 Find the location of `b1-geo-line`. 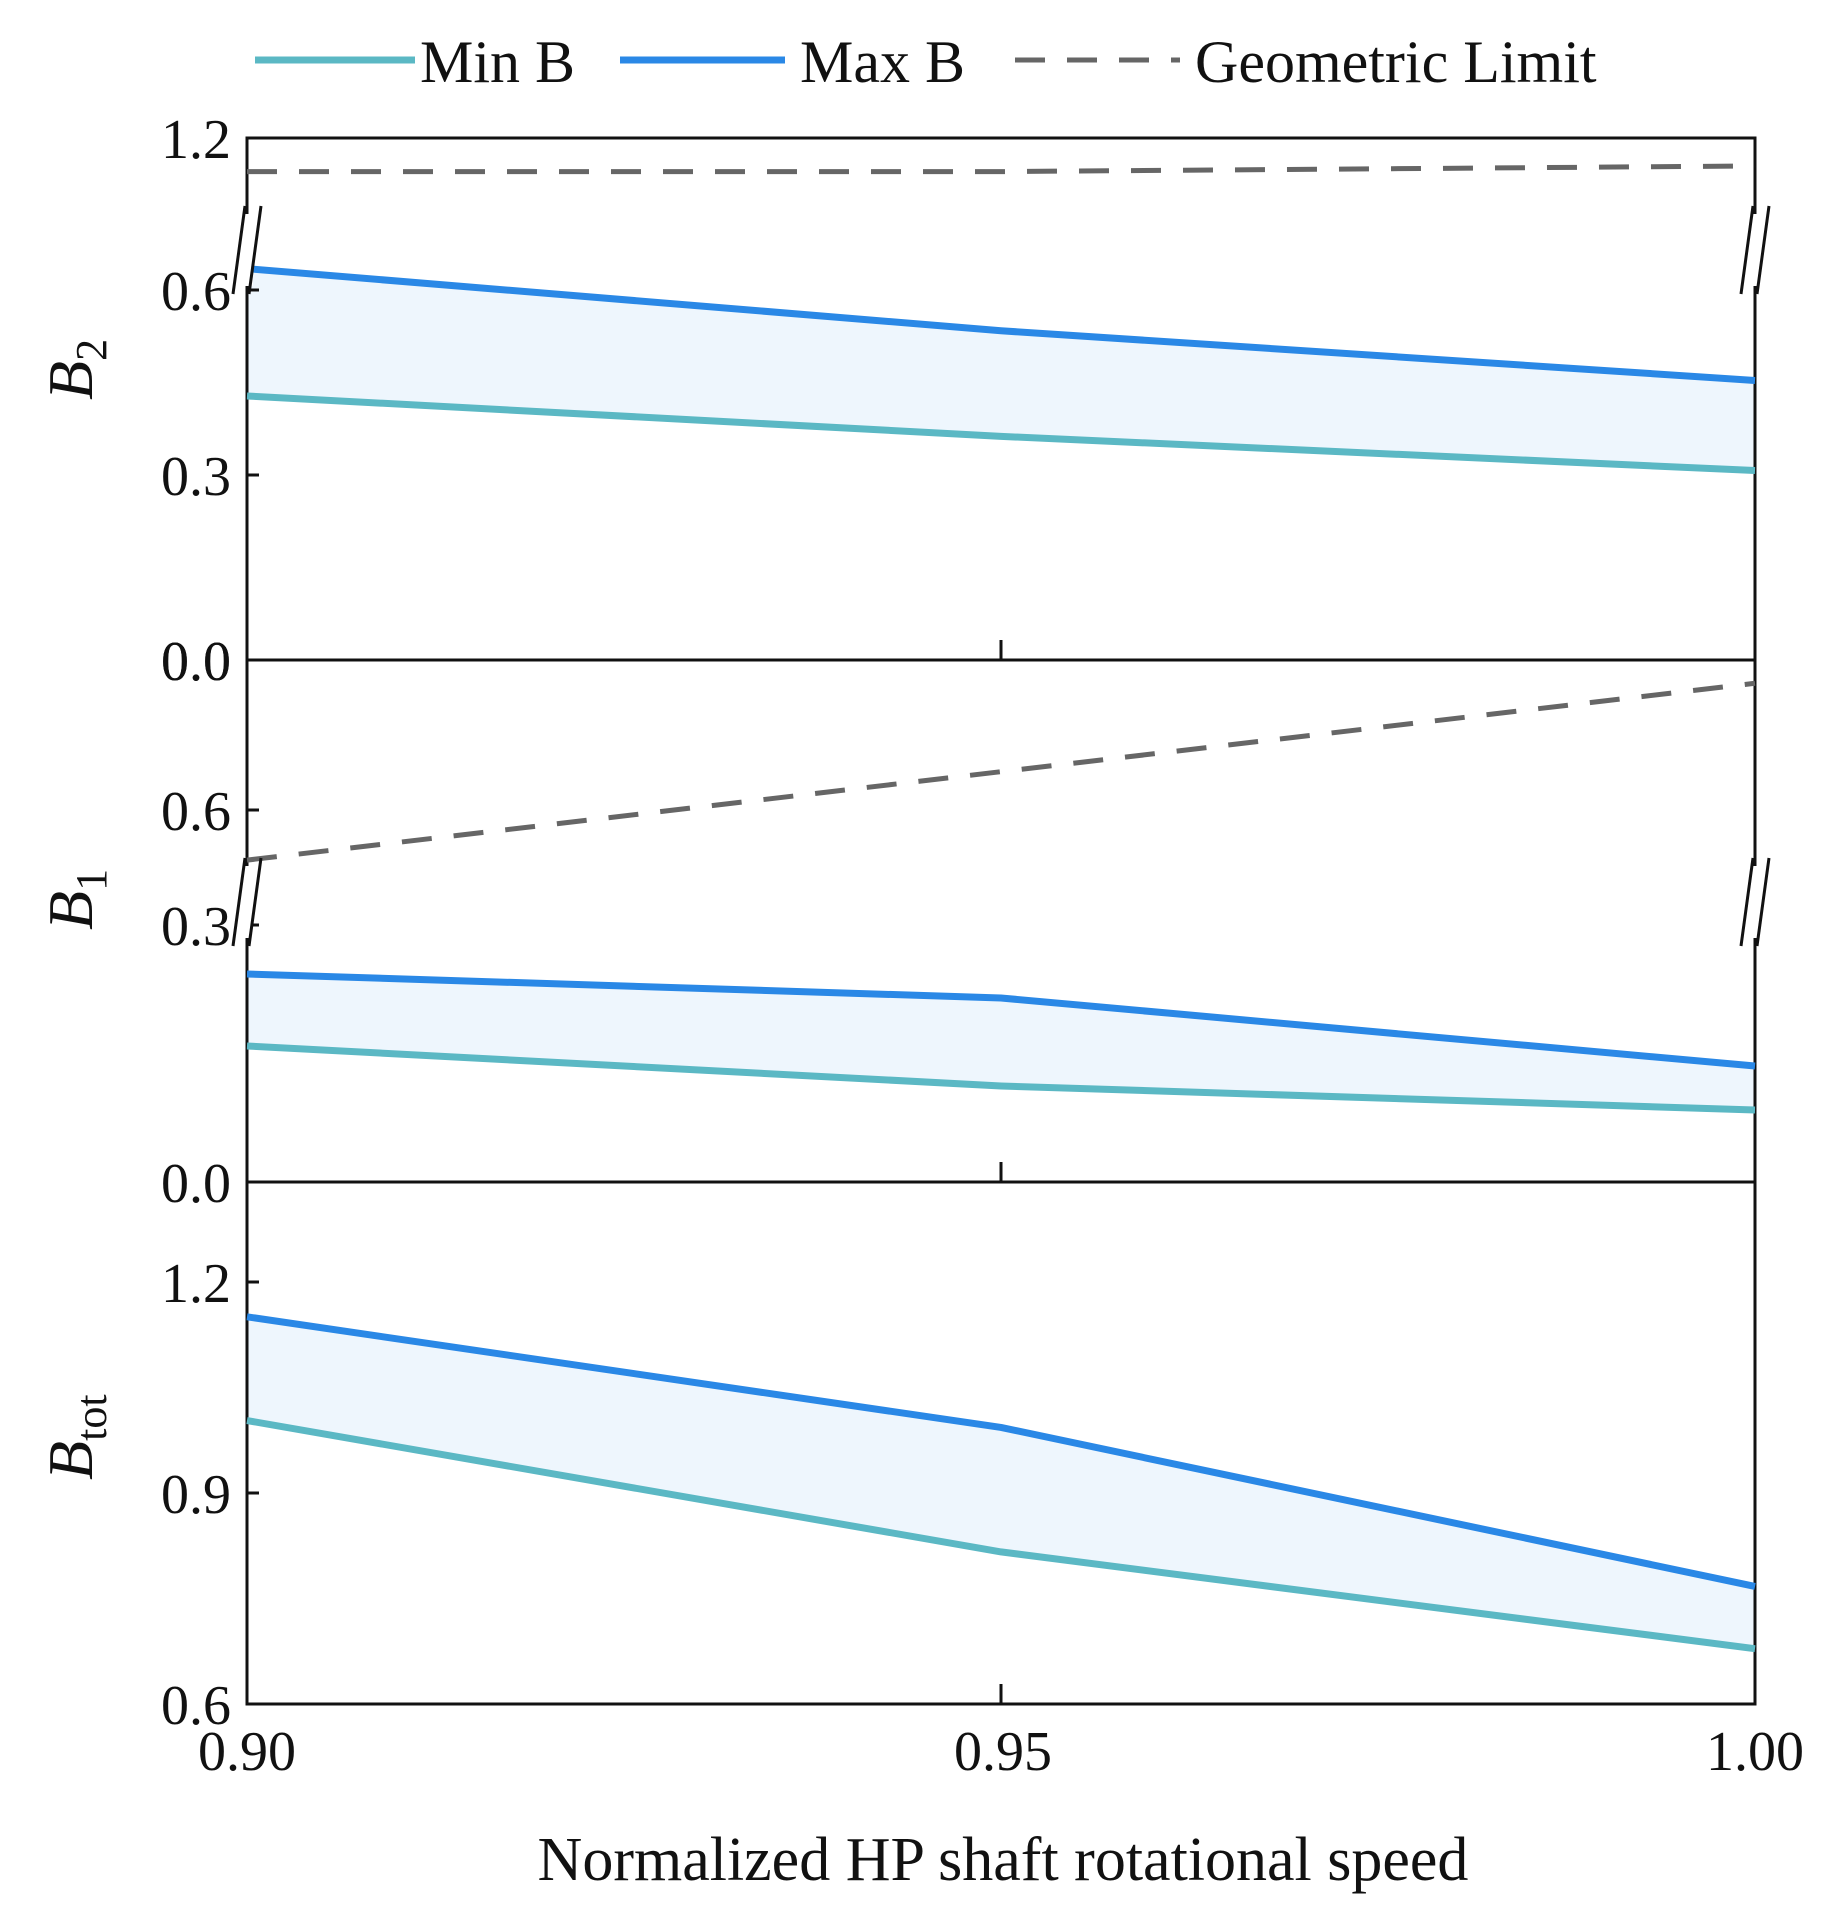

b1-geo-line is located at coordinates (1001, 771).